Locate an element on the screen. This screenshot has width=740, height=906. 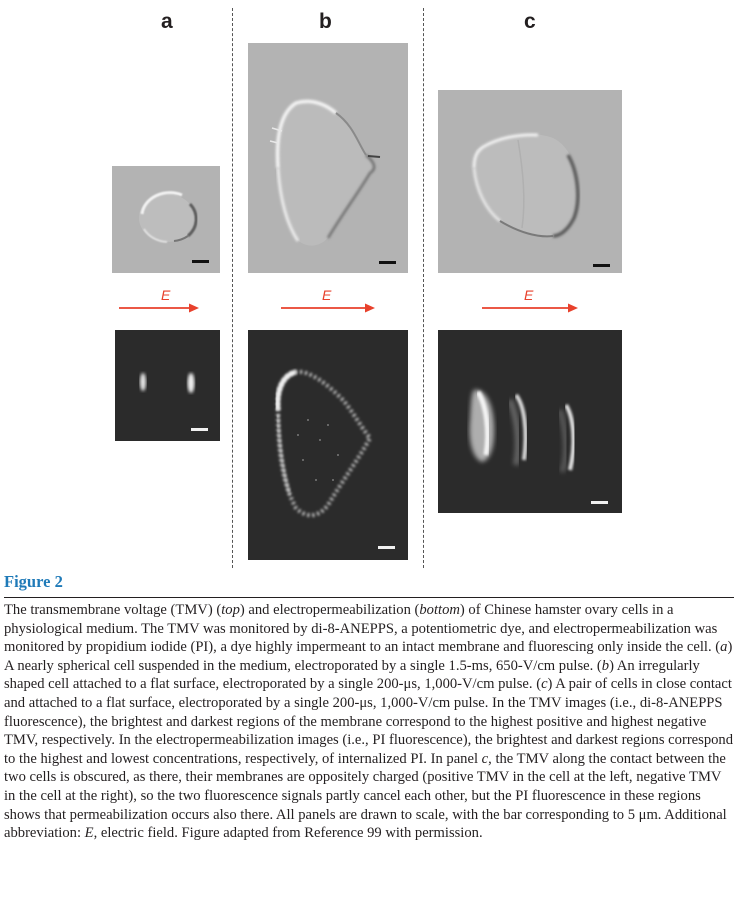
electric-field-label-b: E is located at coordinates (327, 295).